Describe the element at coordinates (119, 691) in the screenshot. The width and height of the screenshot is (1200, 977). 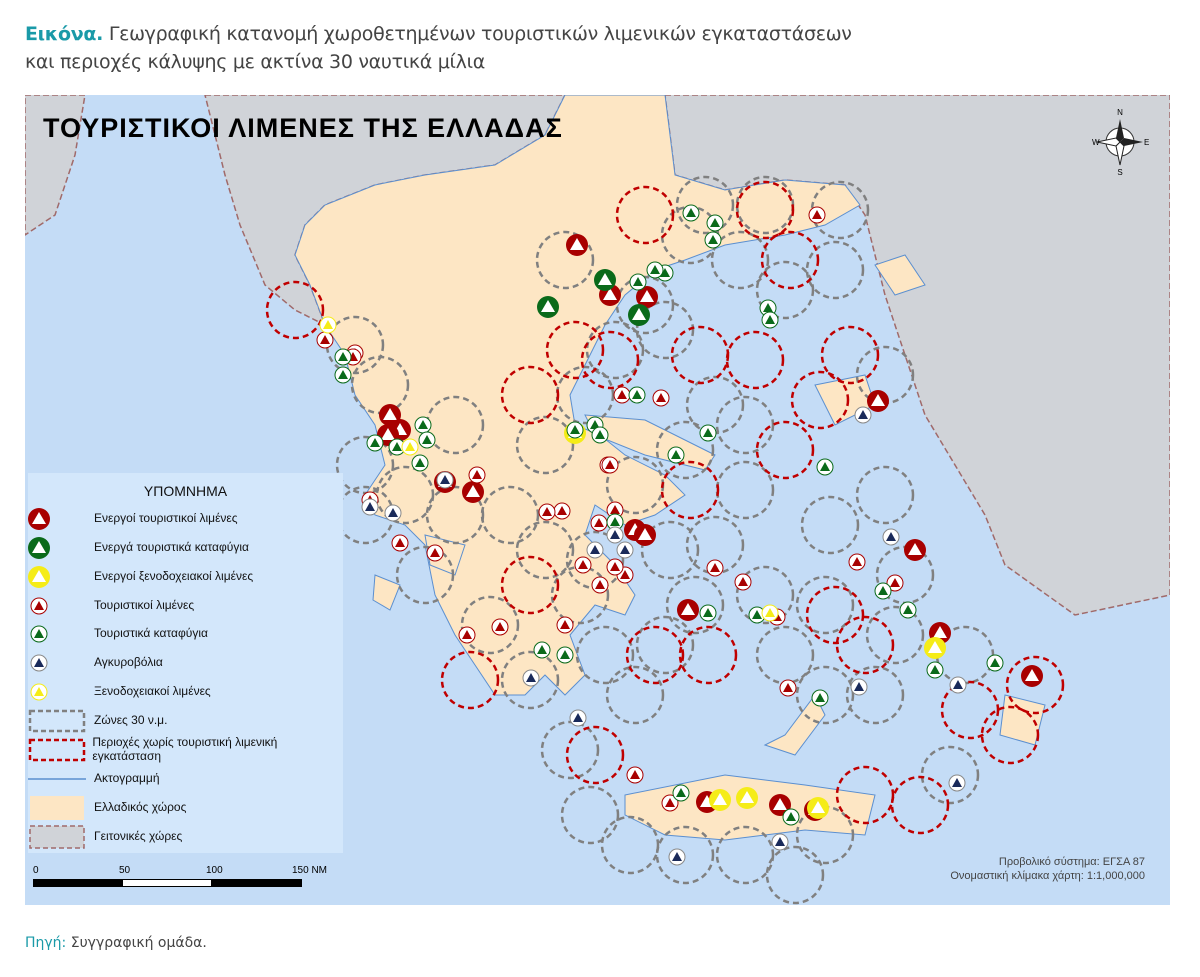
I see `legend-item: Ξενοδοχειακοί λιμένες` at that location.